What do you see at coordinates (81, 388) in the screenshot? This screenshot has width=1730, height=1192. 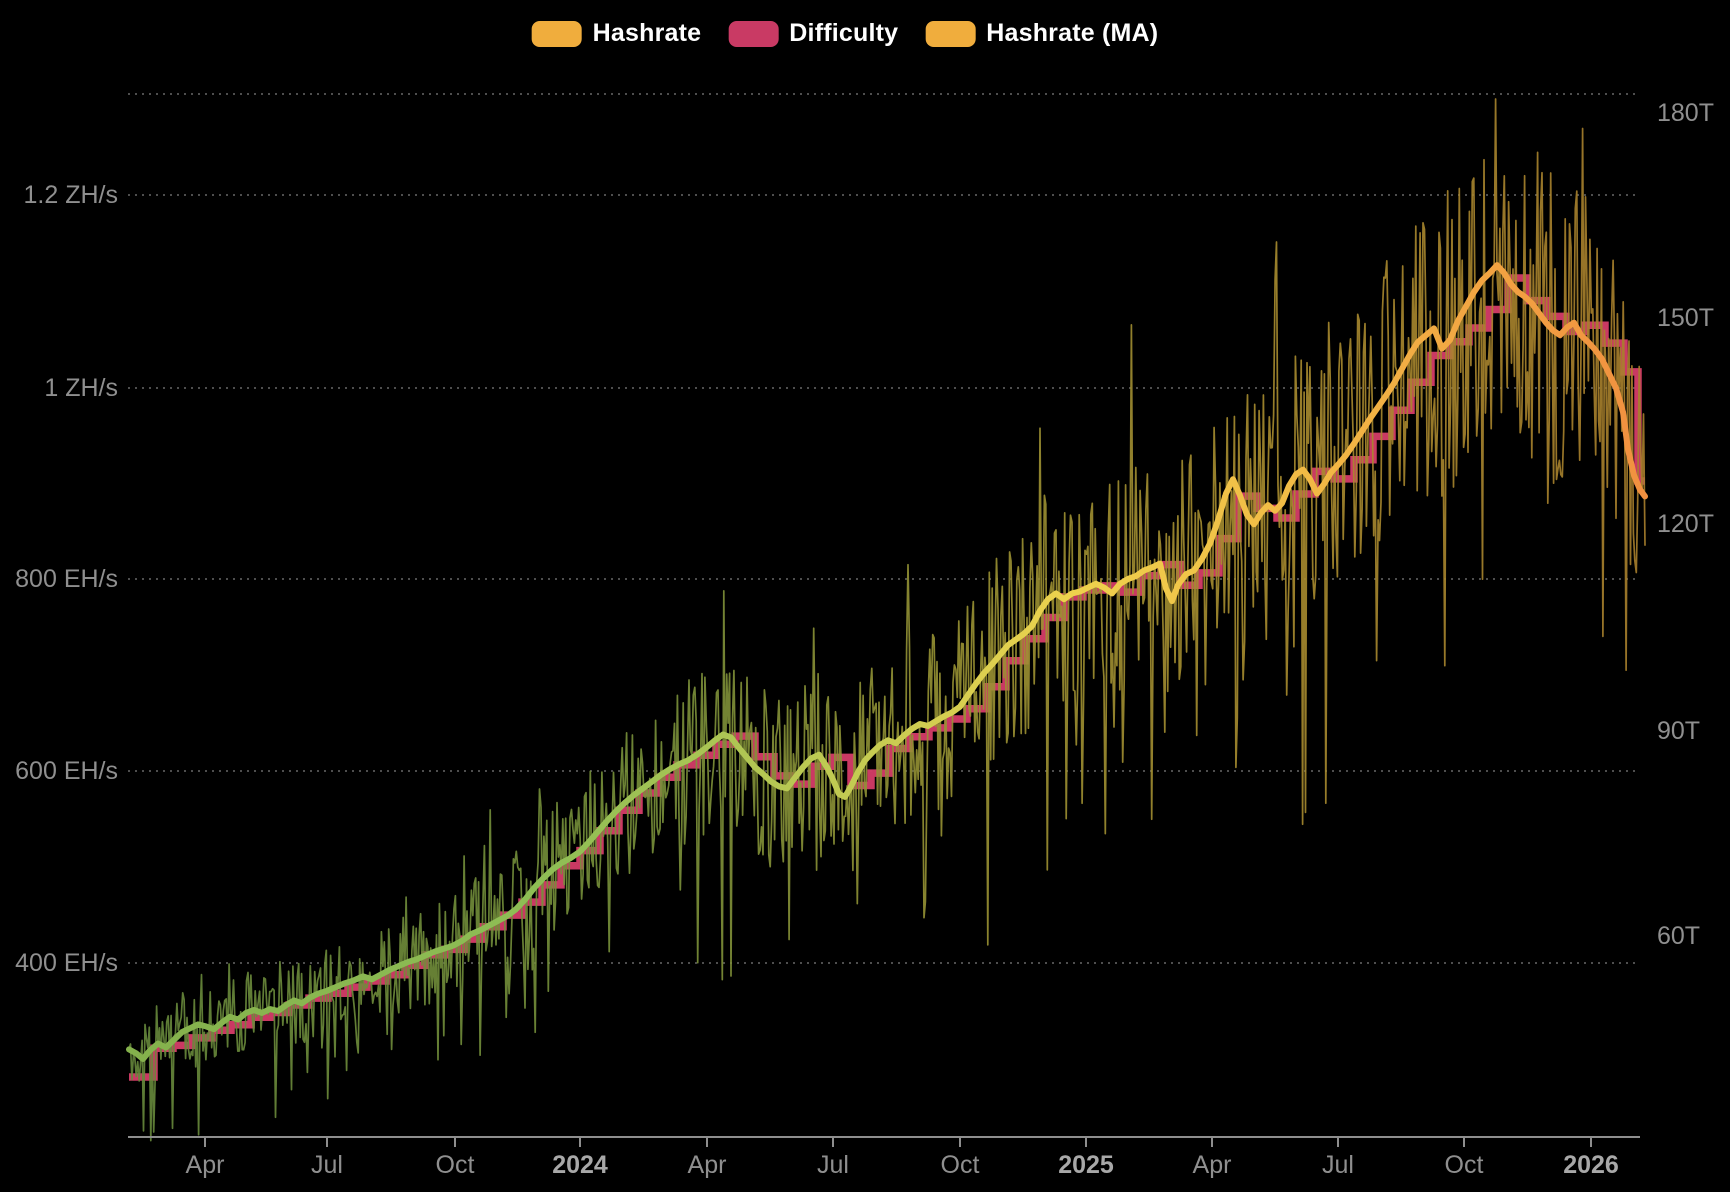 I see `y-left-tick-label: 1 ZH/s` at bounding box center [81, 388].